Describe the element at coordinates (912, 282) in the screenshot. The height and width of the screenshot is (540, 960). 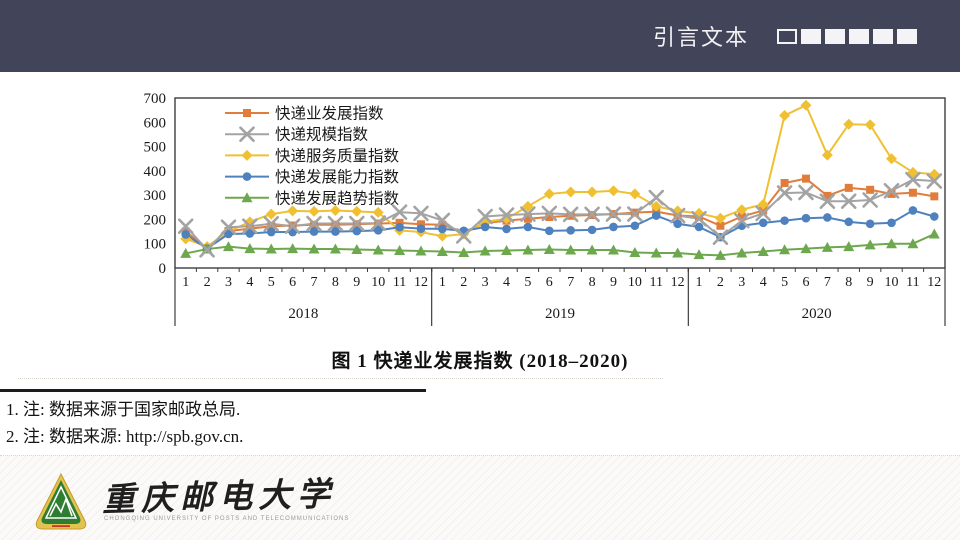
I see `x-tick-label: 11` at that location.